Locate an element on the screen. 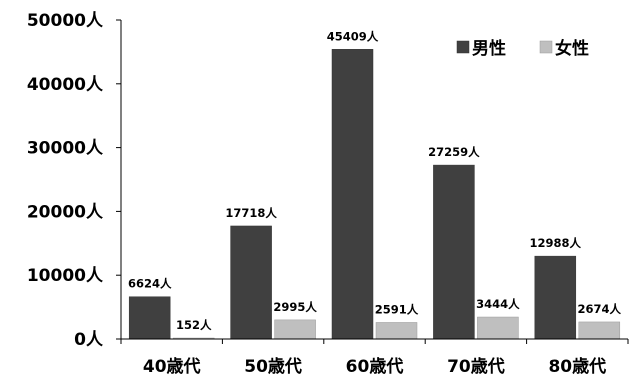 Image resolution: width=643 pixels, height=383 pixels. data-label: 17718人 is located at coordinates (251, 213).